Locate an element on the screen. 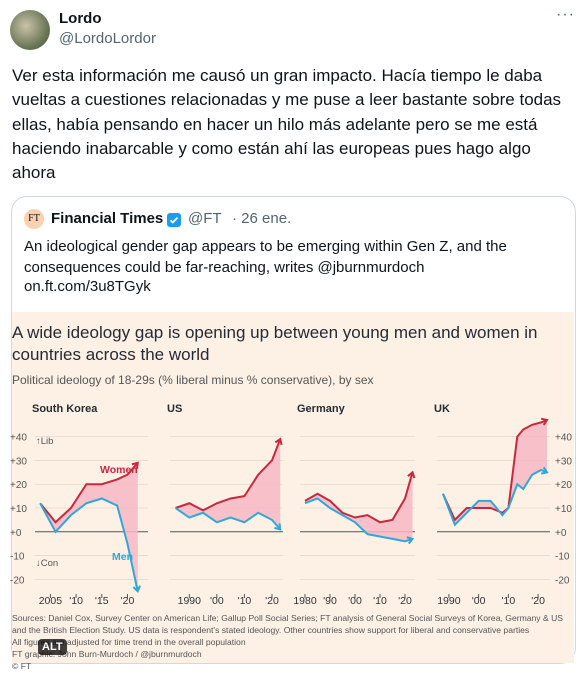 The image size is (584, 679). quote-date: · 26 ene. is located at coordinates (262, 218).